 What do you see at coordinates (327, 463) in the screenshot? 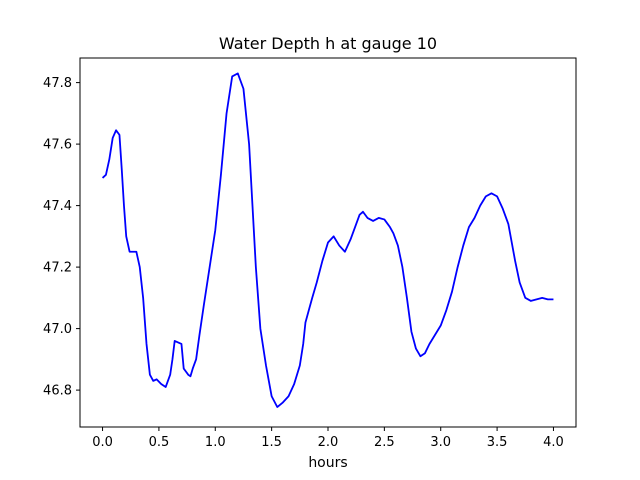
I see `x-axis-label: hours` at bounding box center [327, 463].